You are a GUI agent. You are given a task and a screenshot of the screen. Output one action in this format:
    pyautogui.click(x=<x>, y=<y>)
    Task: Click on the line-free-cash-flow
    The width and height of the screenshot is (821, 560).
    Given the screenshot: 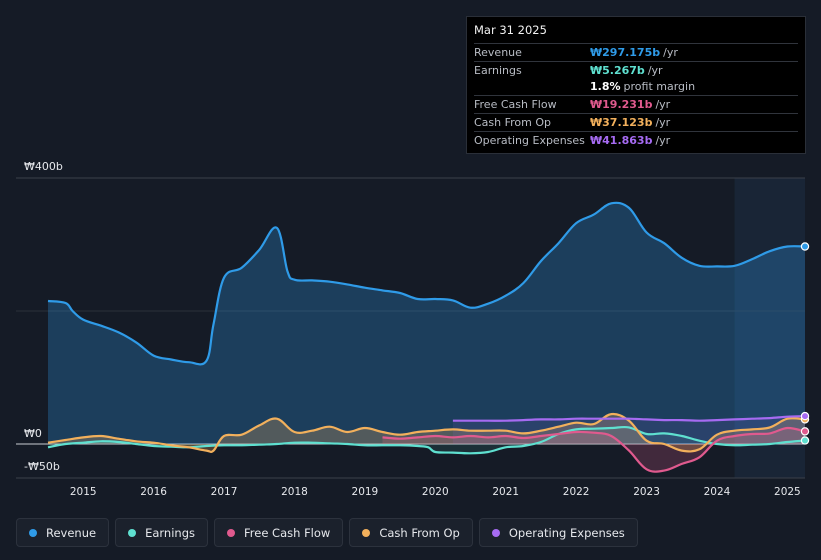 What is the action you would take?
    pyautogui.click(x=594, y=449)
    